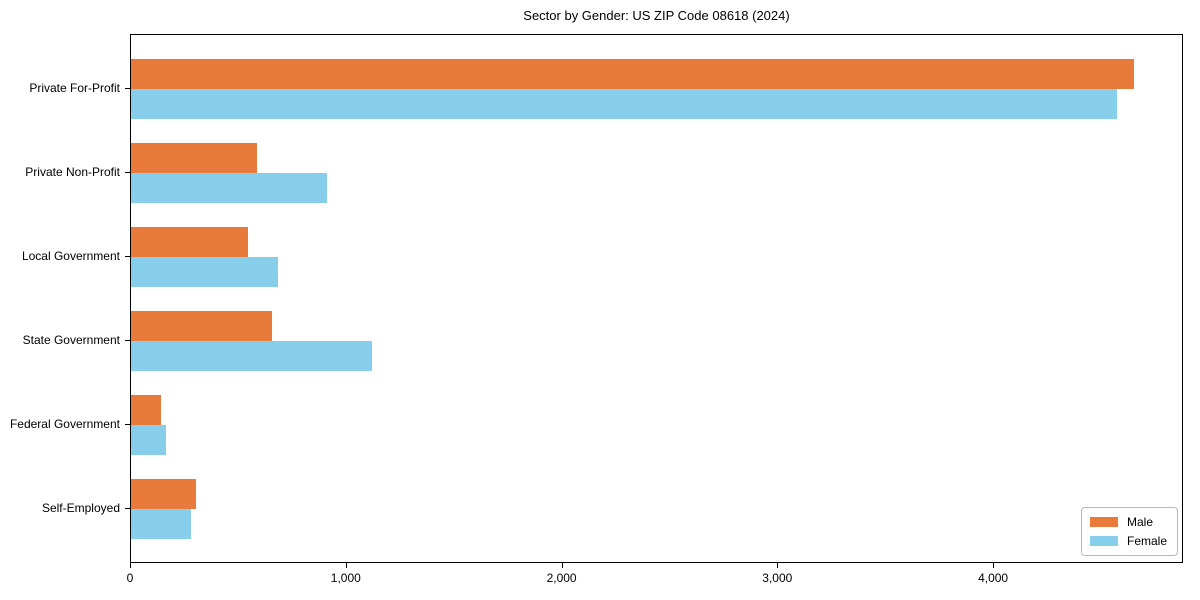  I want to click on y-axis-label: State Government, so click(71, 340).